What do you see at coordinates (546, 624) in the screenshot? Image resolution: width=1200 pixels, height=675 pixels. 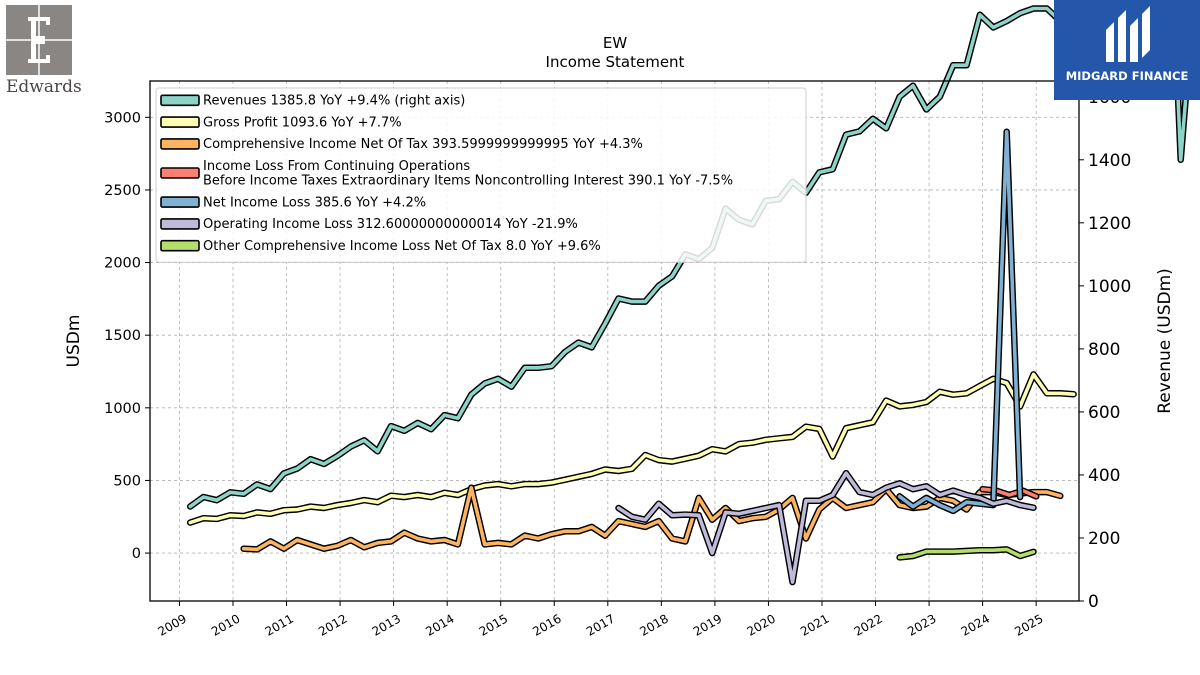 I see `x-tick-label: 2016` at bounding box center [546, 624].